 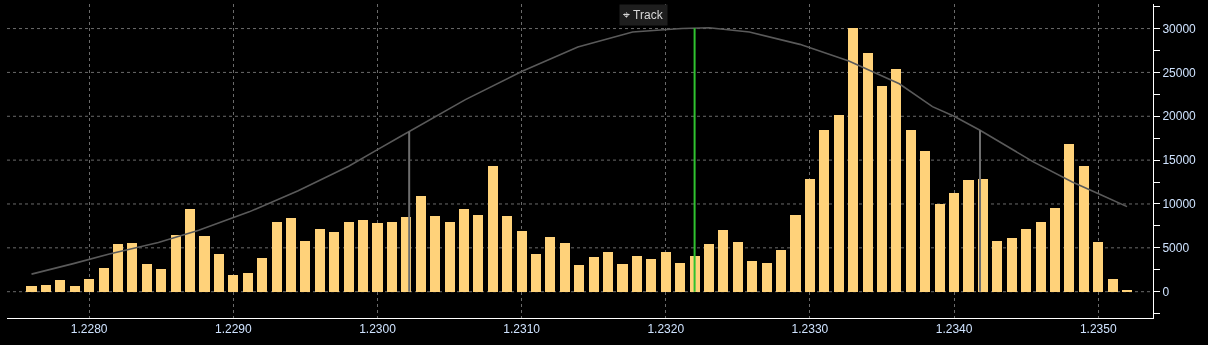 I want to click on y-tick-label: 25000, so click(x=1179, y=72).